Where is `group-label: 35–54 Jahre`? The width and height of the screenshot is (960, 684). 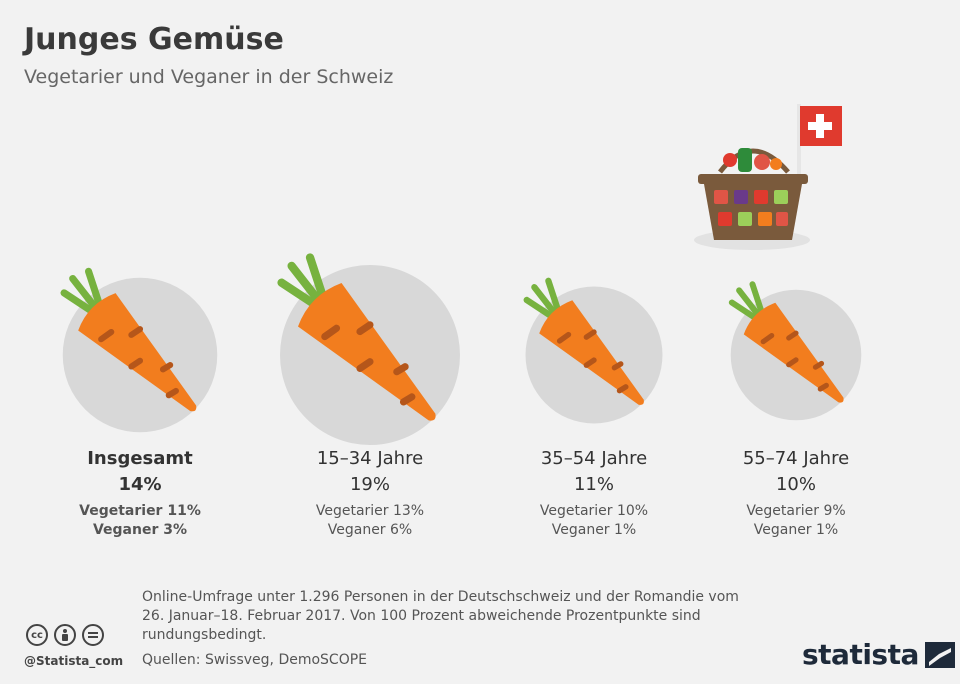 group-label: 35–54 Jahre is located at coordinates (594, 458).